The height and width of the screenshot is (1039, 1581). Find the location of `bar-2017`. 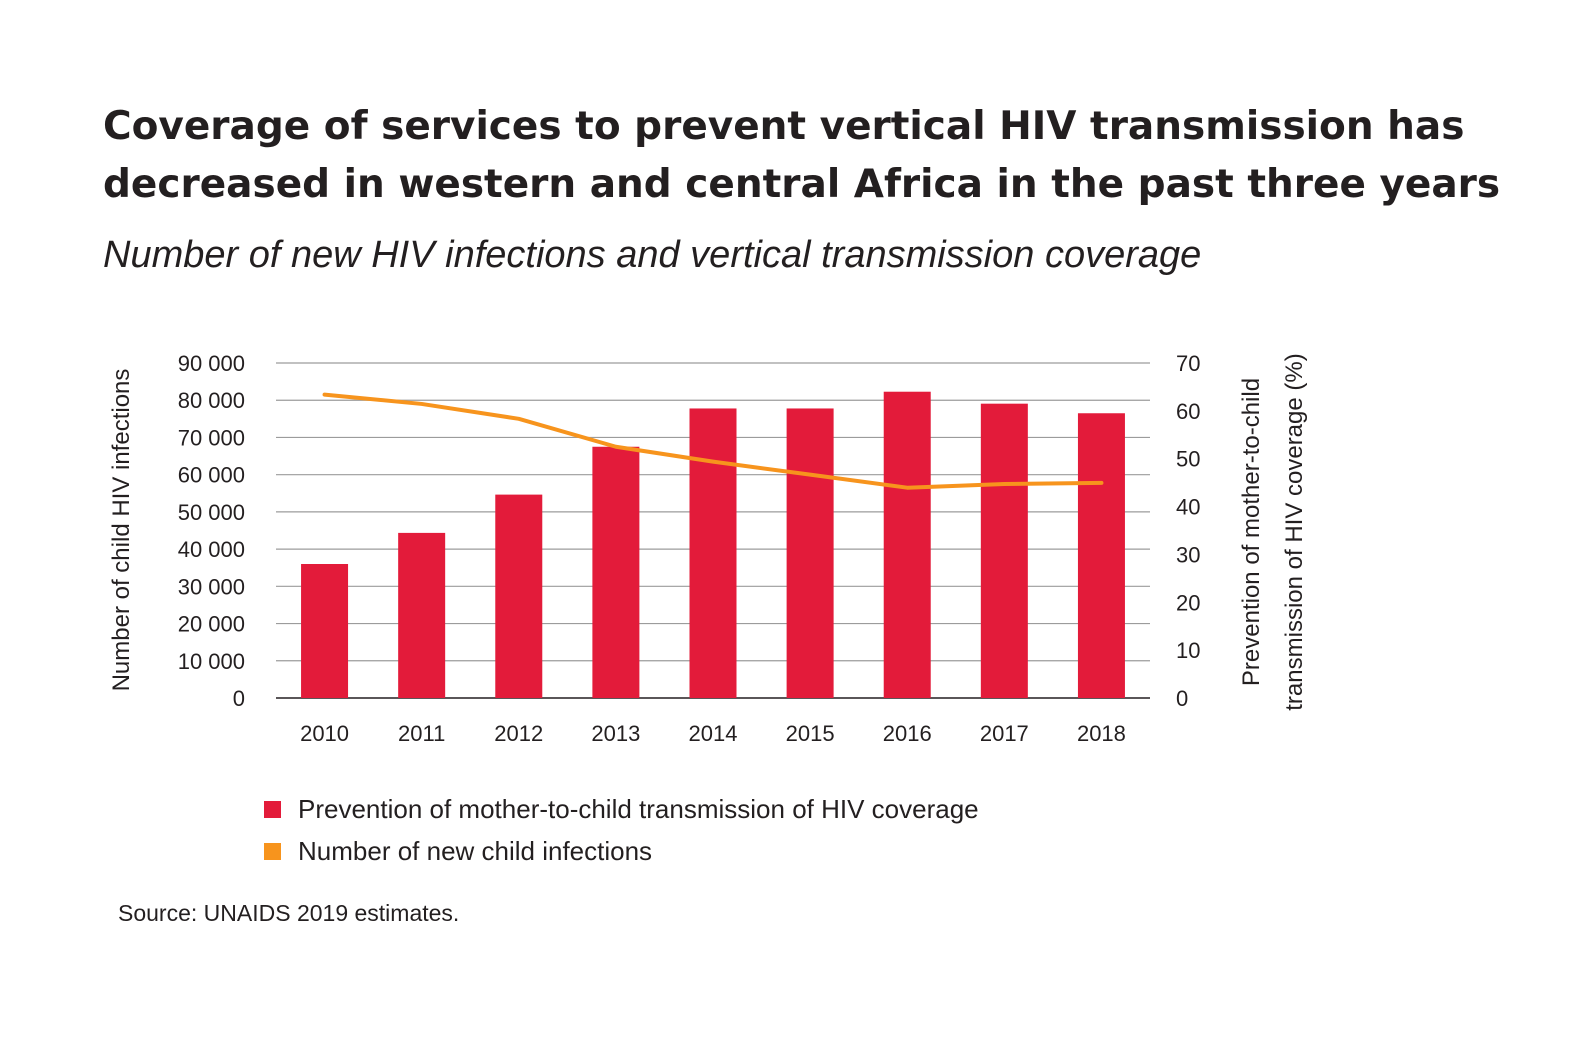

bar-2017 is located at coordinates (1004, 550).